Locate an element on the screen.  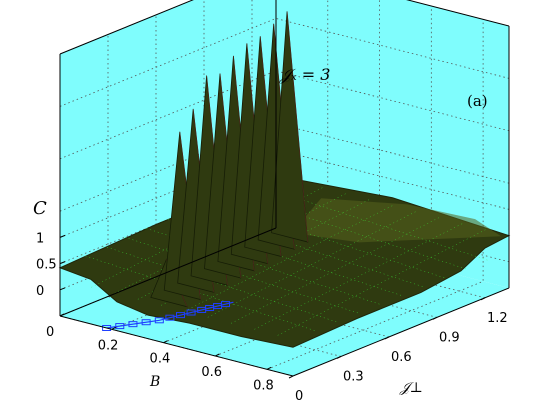
jx-annotation: 𝒥ₓ = 3 is located at coordinates (304, 74).